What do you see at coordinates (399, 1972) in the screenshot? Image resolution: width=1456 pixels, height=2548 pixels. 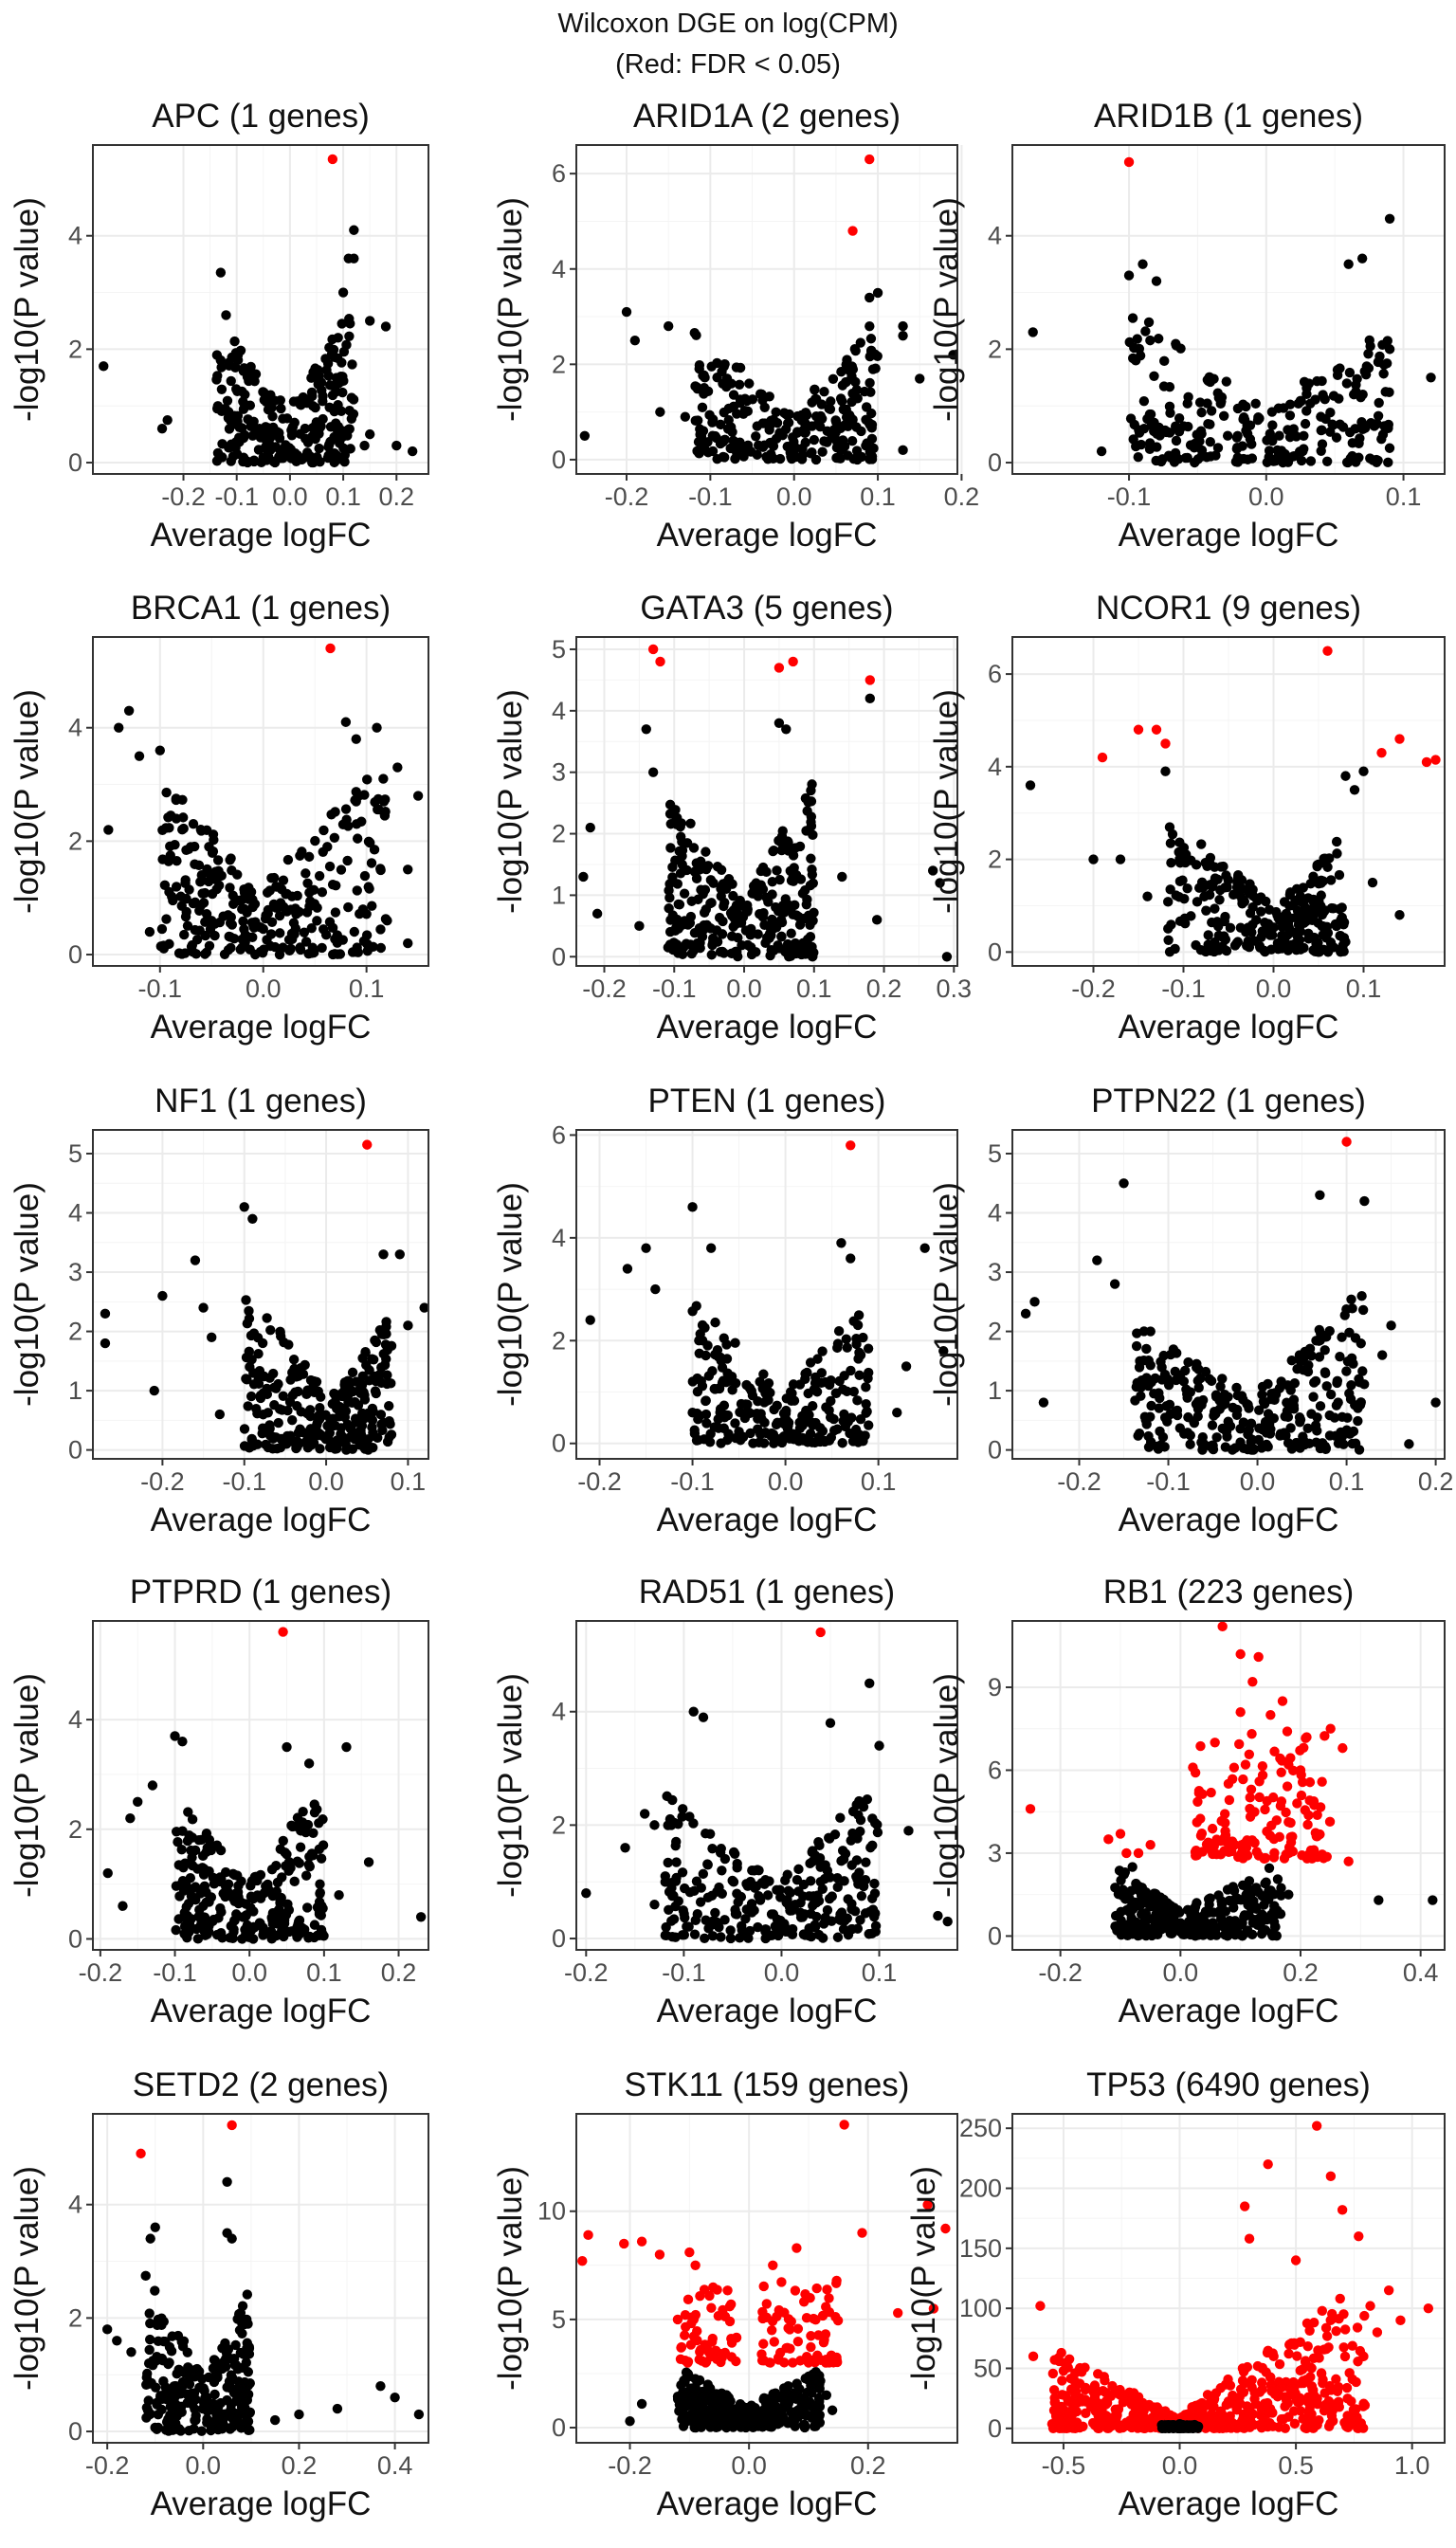 I see `x-tick-label: 0.2` at bounding box center [399, 1972].